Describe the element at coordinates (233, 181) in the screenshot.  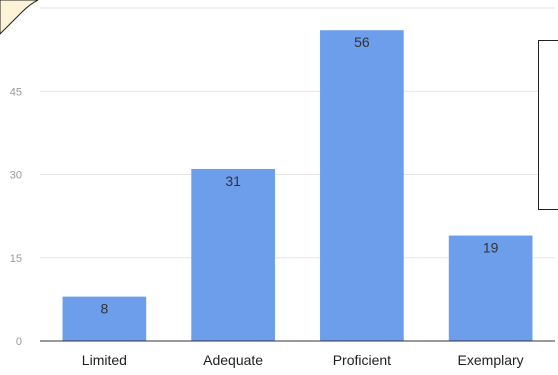
I see `data-label-adequate: 31` at that location.